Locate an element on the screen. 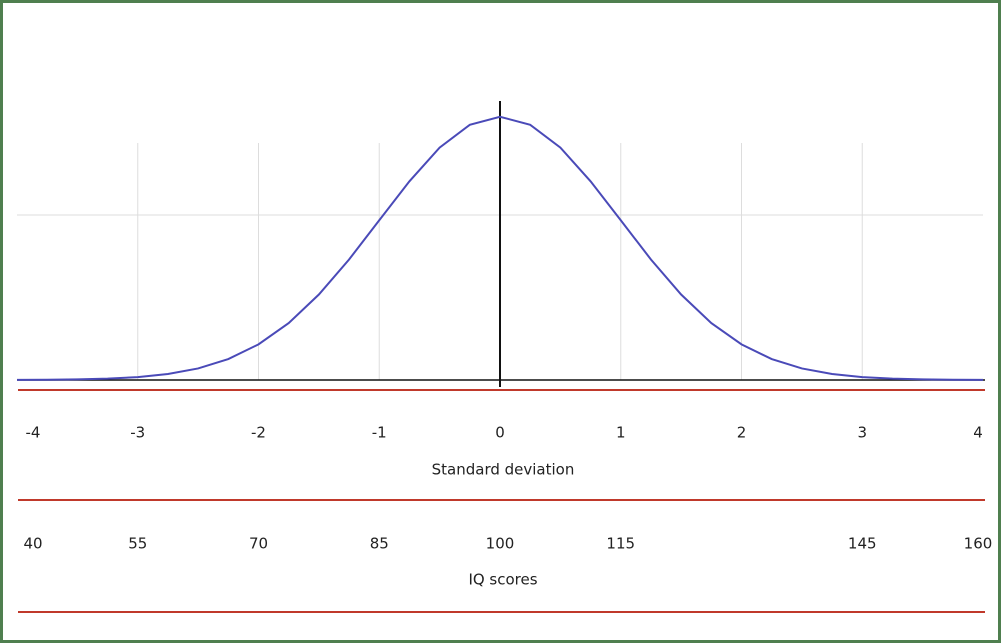  x-tick-label: -1 is located at coordinates (379, 433).